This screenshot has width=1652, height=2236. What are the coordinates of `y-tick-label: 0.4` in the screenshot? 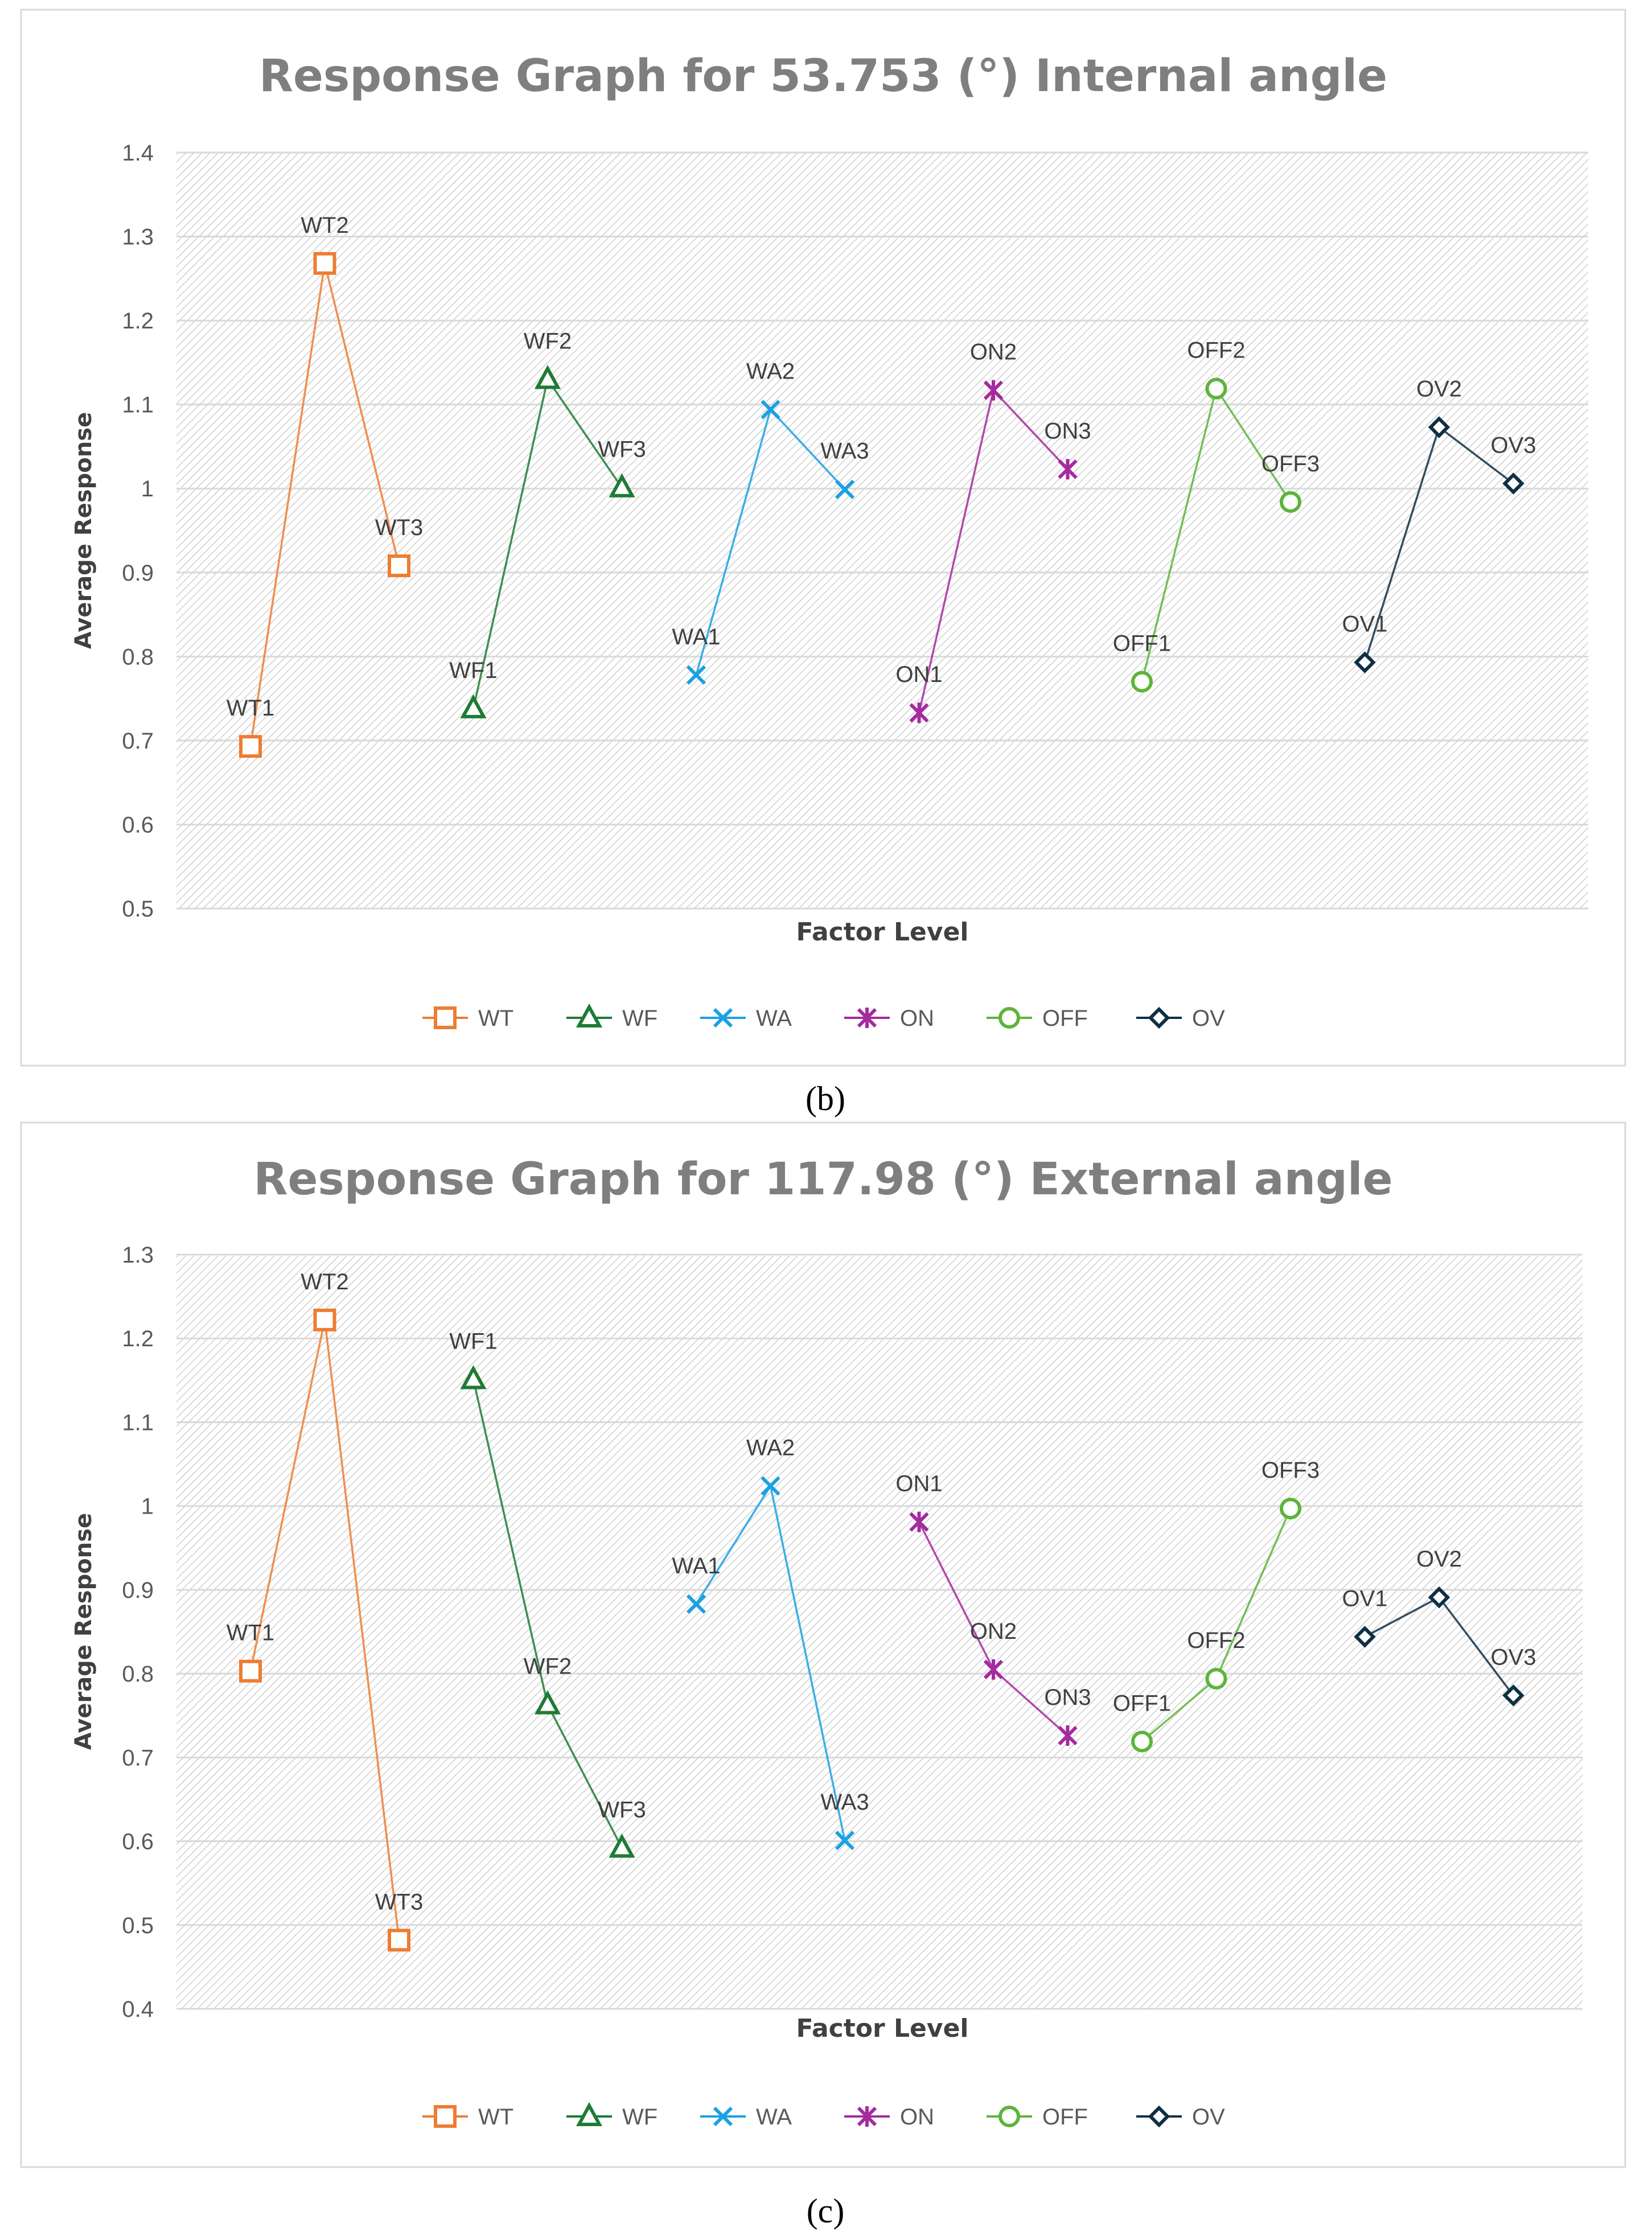 It's located at (138, 2009).